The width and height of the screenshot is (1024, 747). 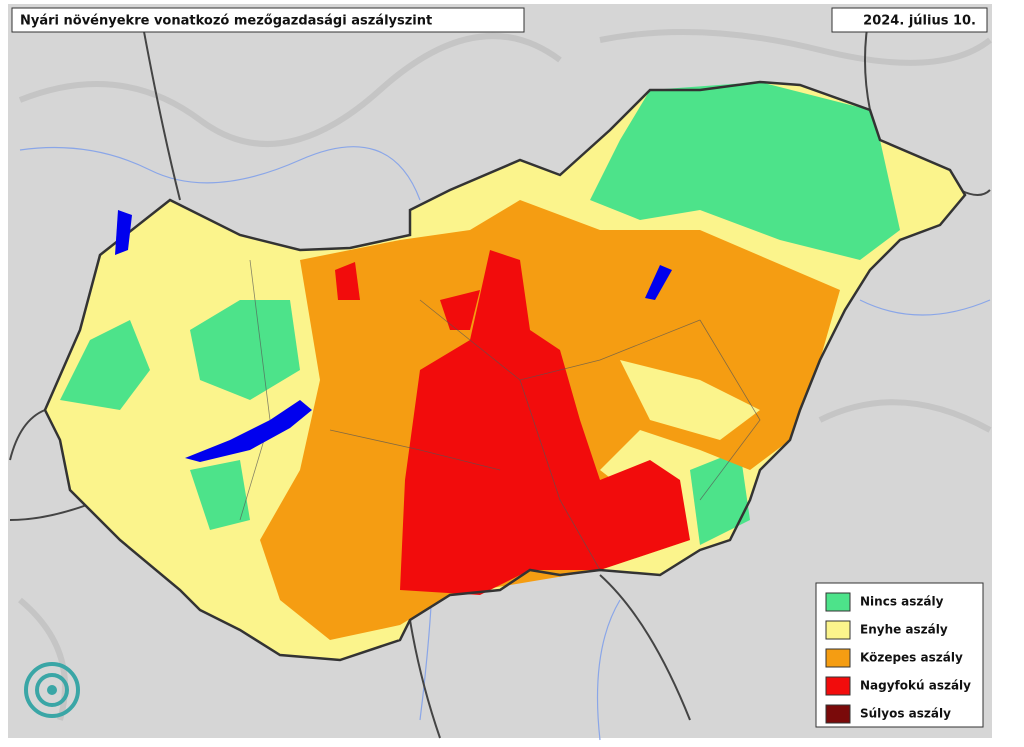 I want to click on legend-label: Nagyfokú aszály, so click(x=915, y=686).